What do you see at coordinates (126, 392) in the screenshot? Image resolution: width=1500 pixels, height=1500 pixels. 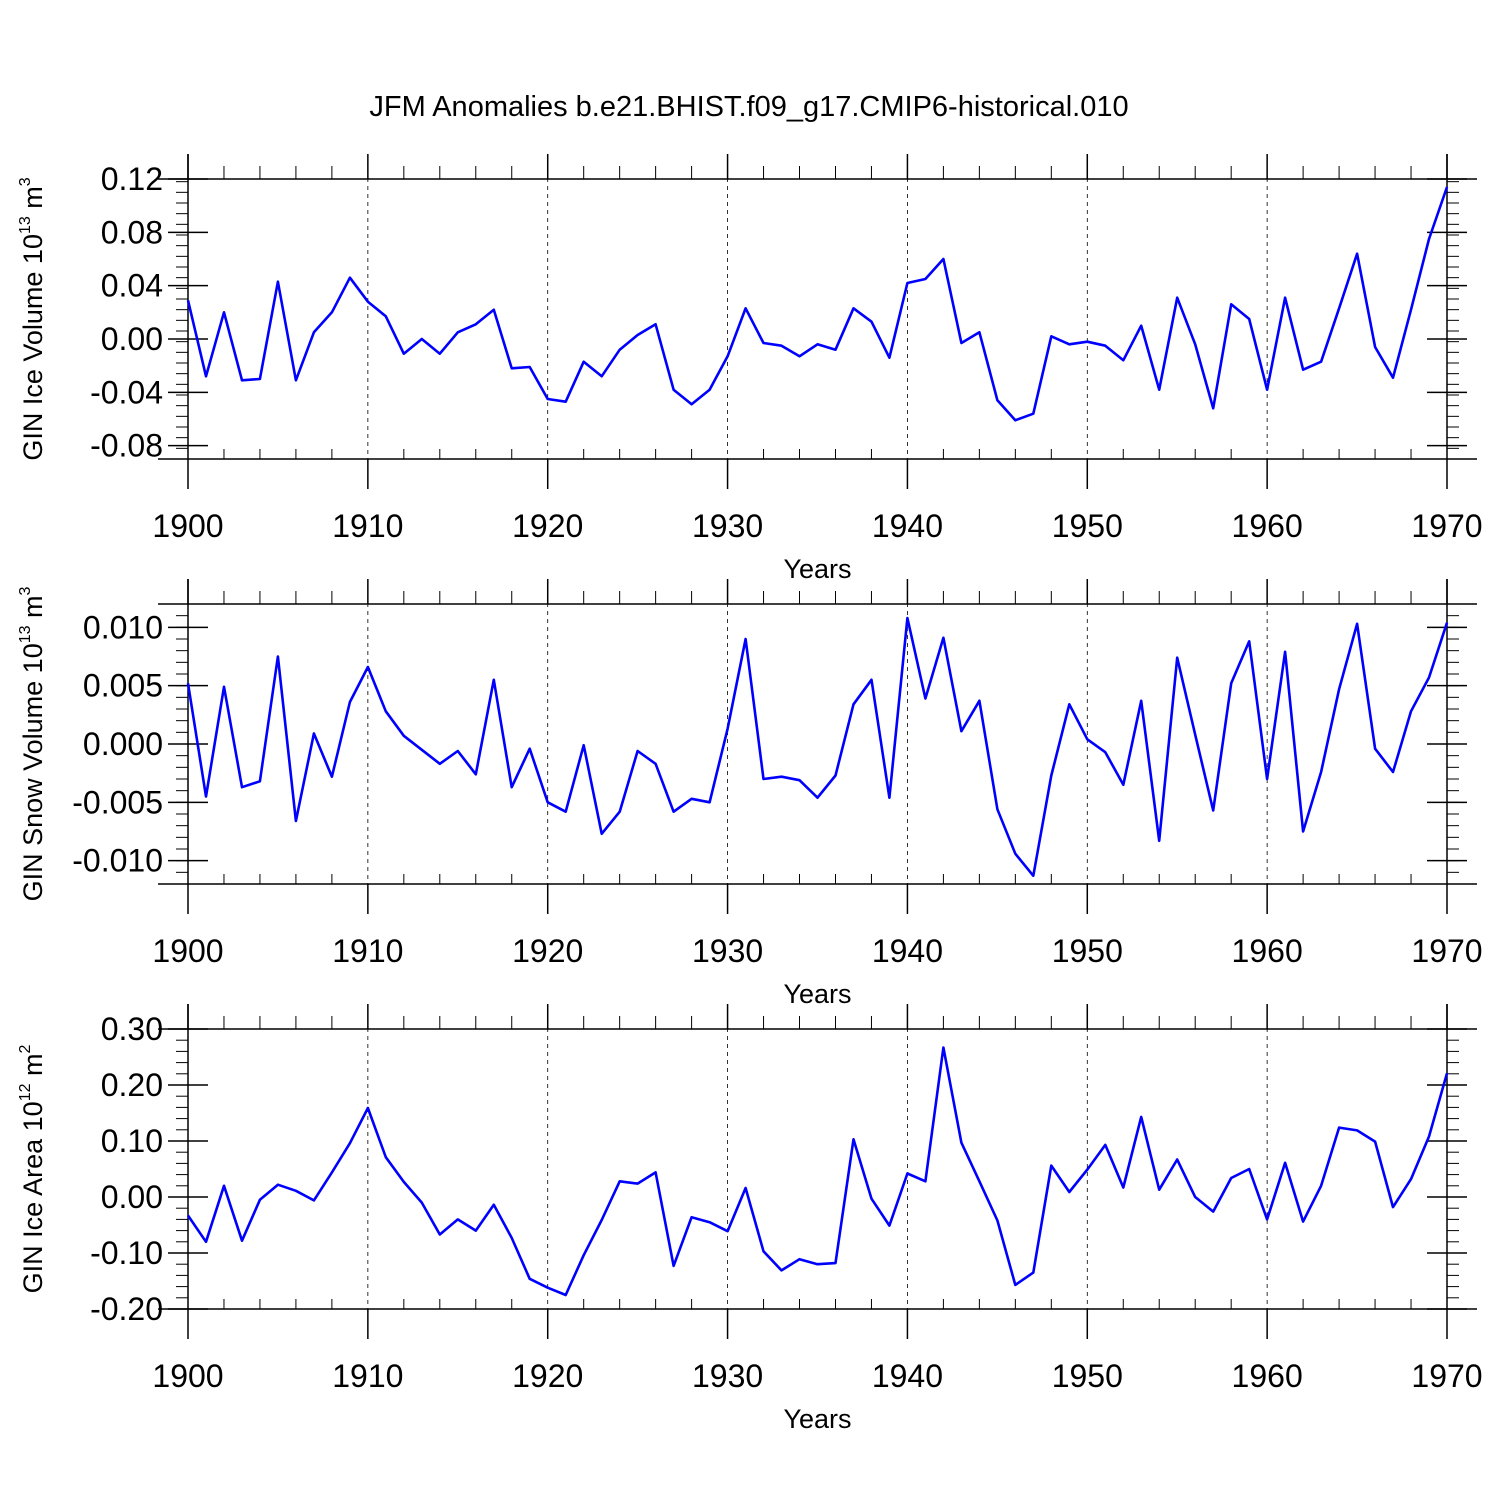 I see `y-tick-label: -0.04` at bounding box center [126, 392].